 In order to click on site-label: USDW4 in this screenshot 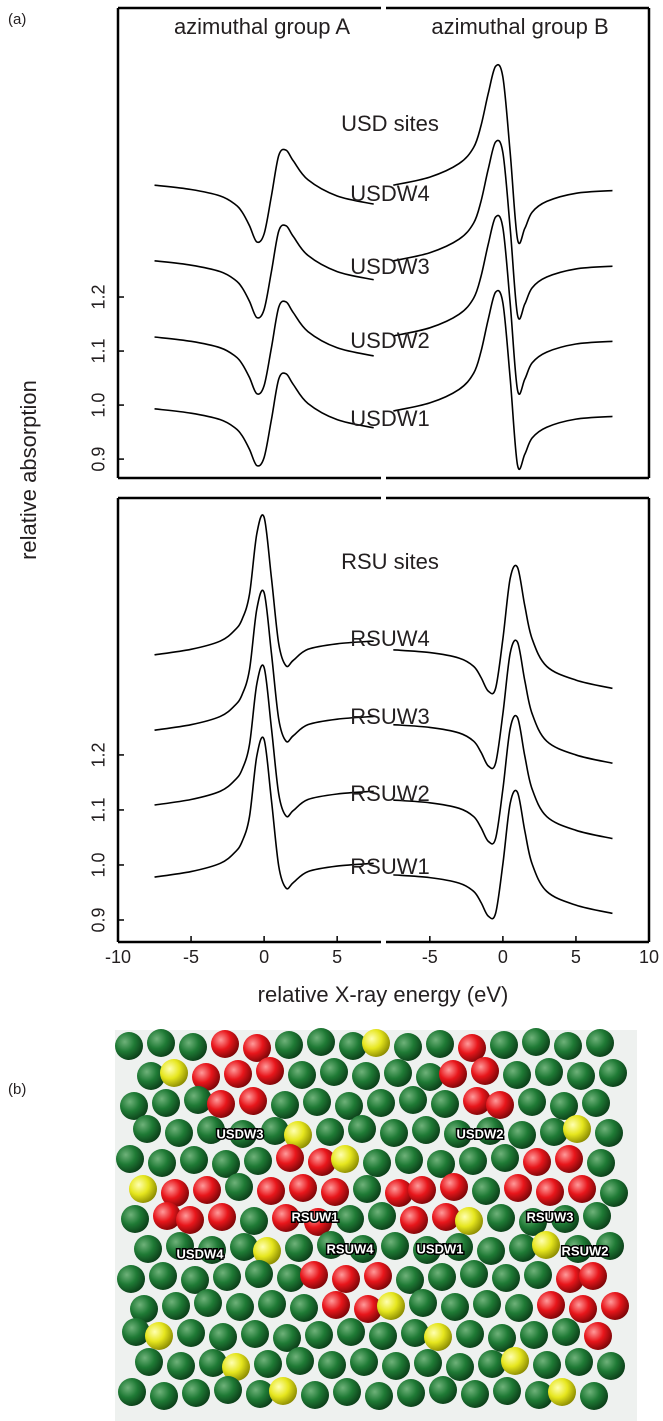, I will do `click(201, 1253)`.